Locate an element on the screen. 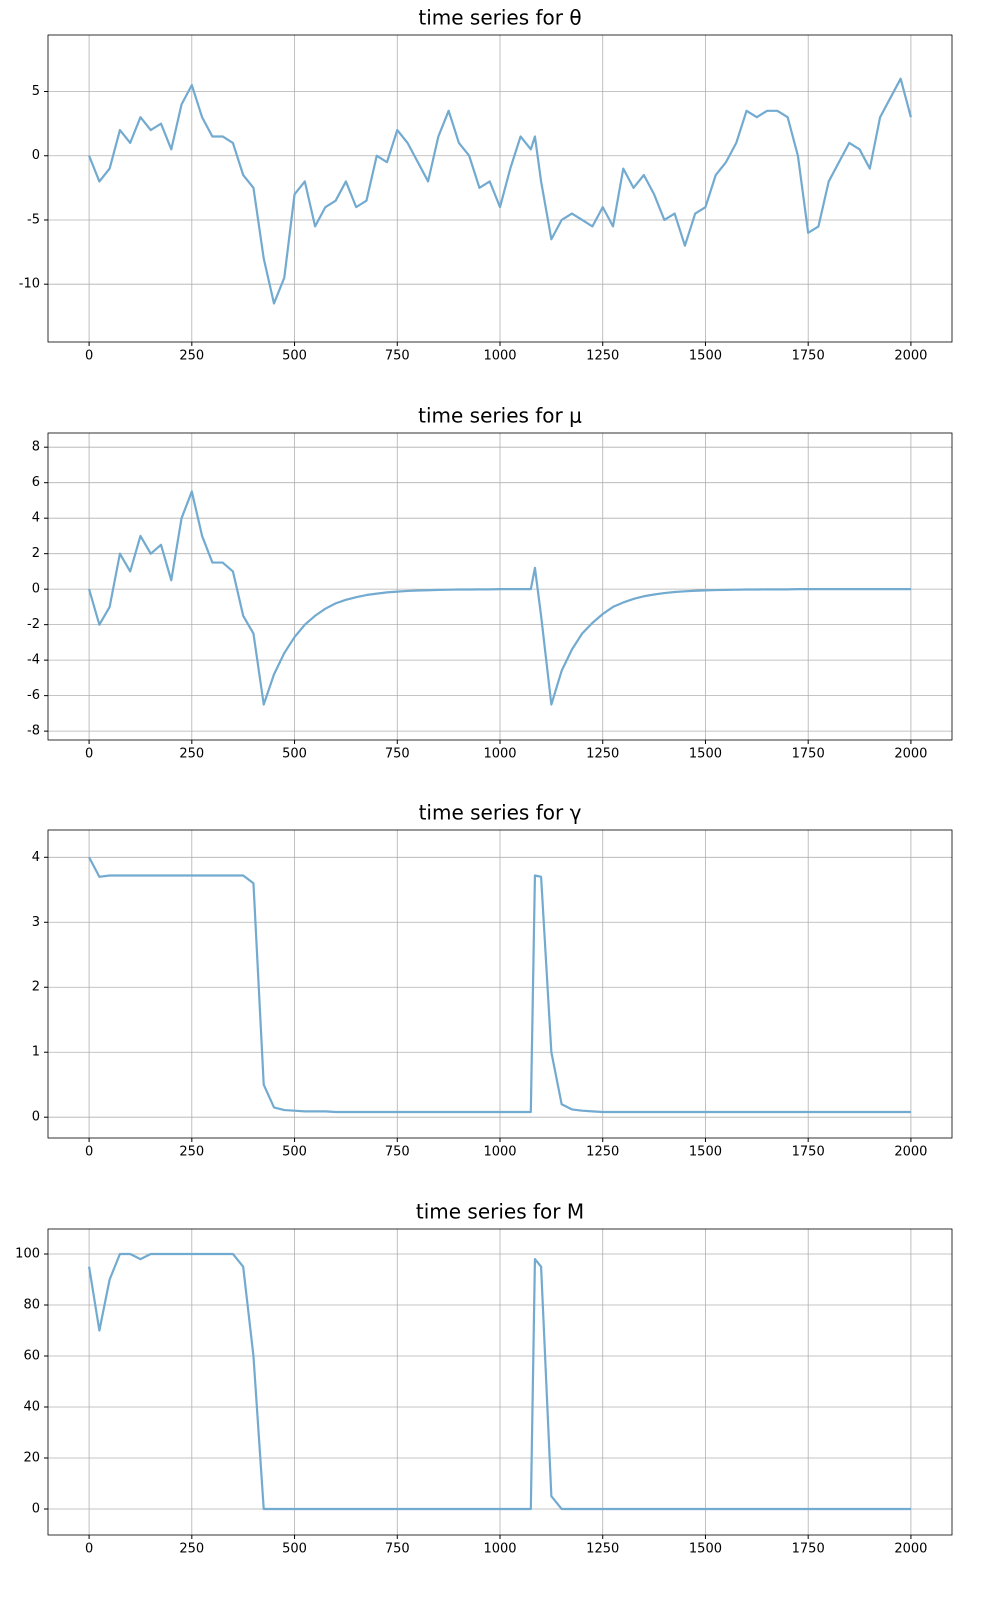  y-tick-label: 6 is located at coordinates (36, 482).